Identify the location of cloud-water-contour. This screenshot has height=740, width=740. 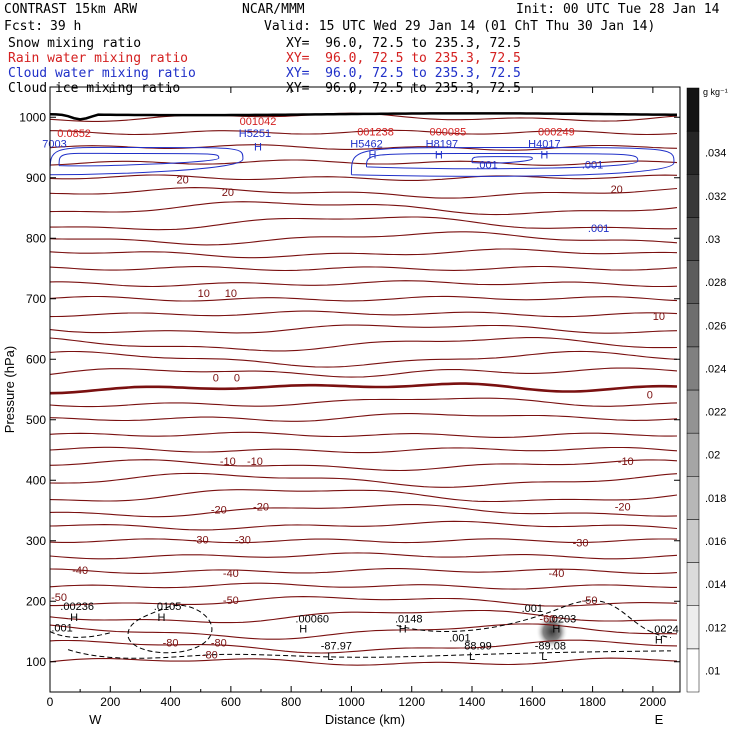
(512, 161).